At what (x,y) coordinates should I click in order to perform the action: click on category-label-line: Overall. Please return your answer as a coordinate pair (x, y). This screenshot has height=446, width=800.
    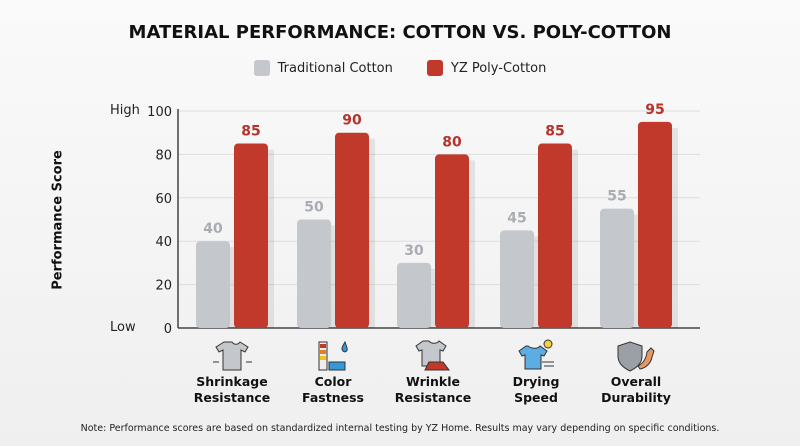
    Looking at the image, I should click on (636, 381).